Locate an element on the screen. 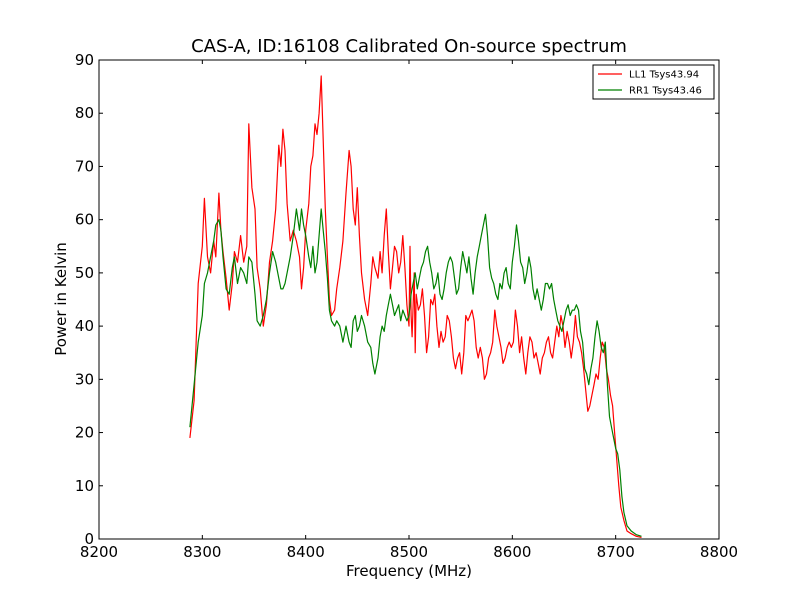  y-tick-label: 80 is located at coordinates (84, 113).